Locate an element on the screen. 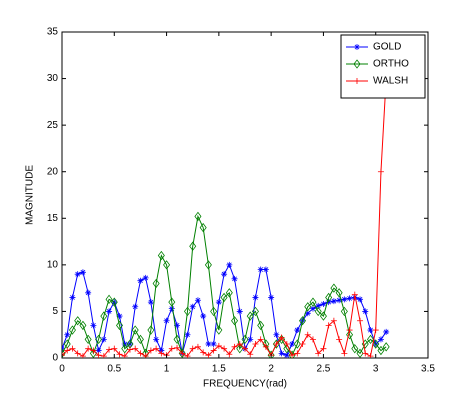 The image size is (474, 406). y-tick-label: 15 is located at coordinates (53, 218).